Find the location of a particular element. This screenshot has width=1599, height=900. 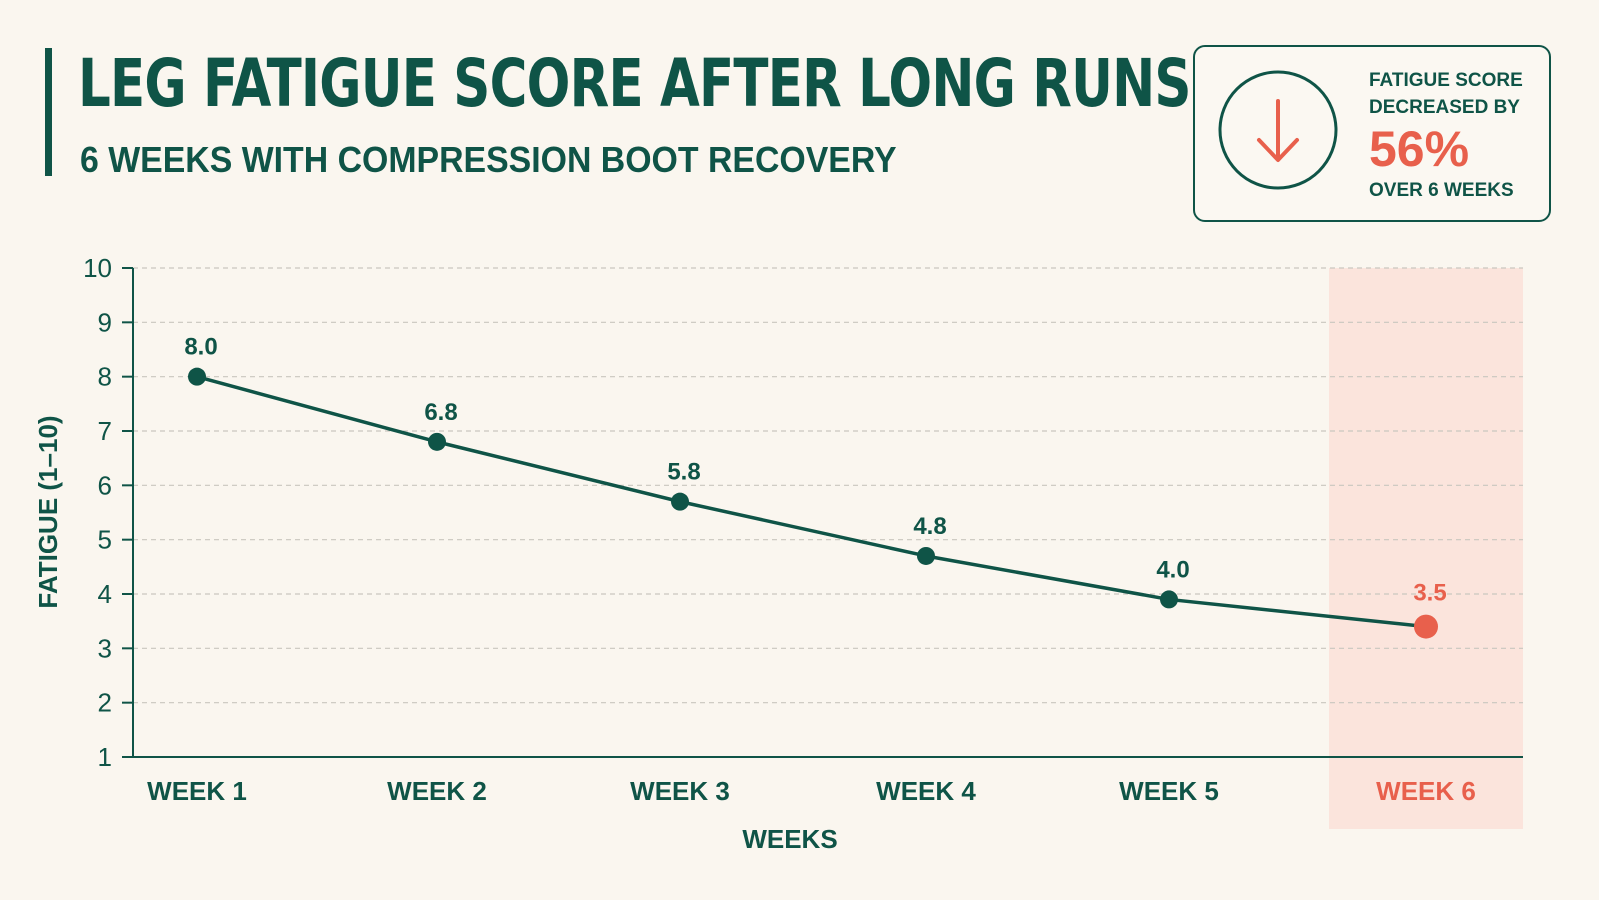

y-tick-label: 8 is located at coordinates (105, 377).